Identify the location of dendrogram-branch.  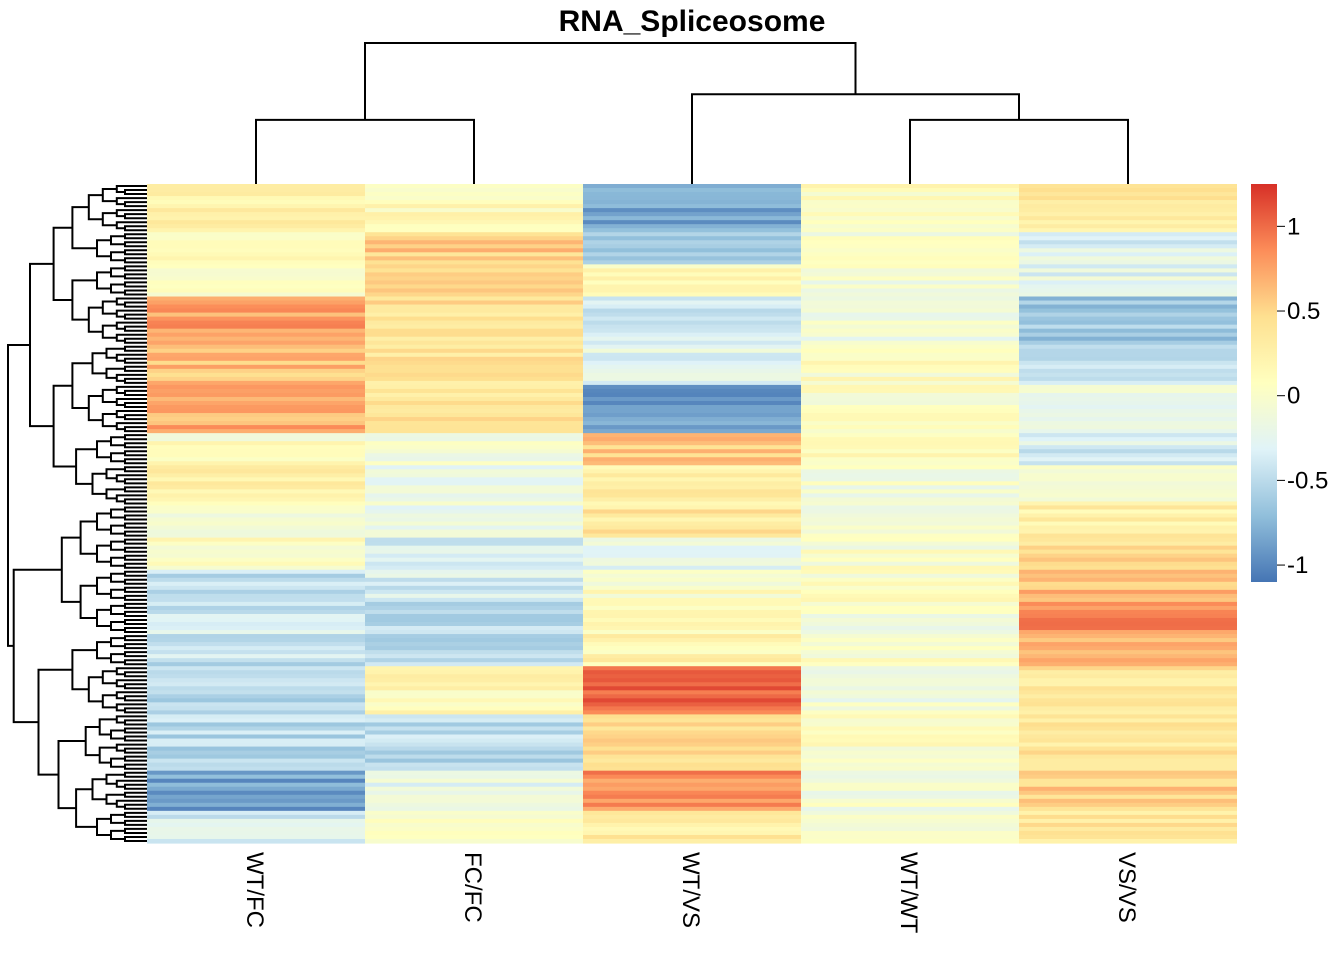
(610, 81).